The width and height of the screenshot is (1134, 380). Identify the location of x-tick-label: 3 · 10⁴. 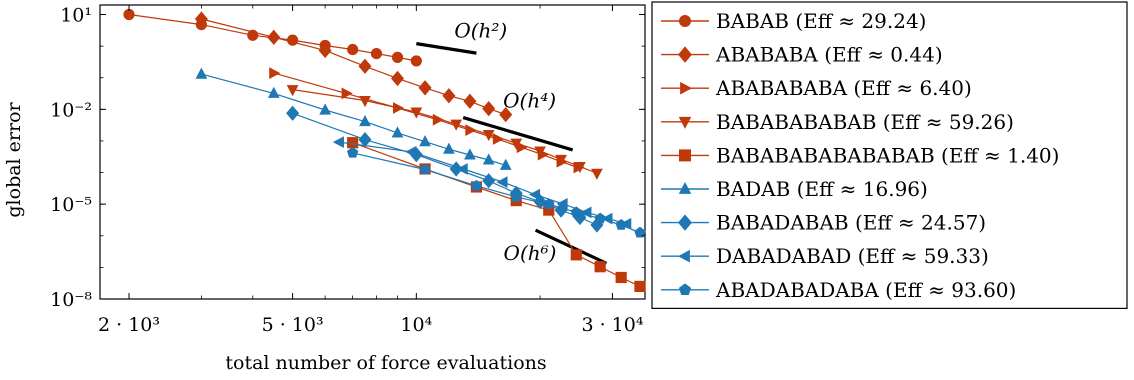
(612, 325).